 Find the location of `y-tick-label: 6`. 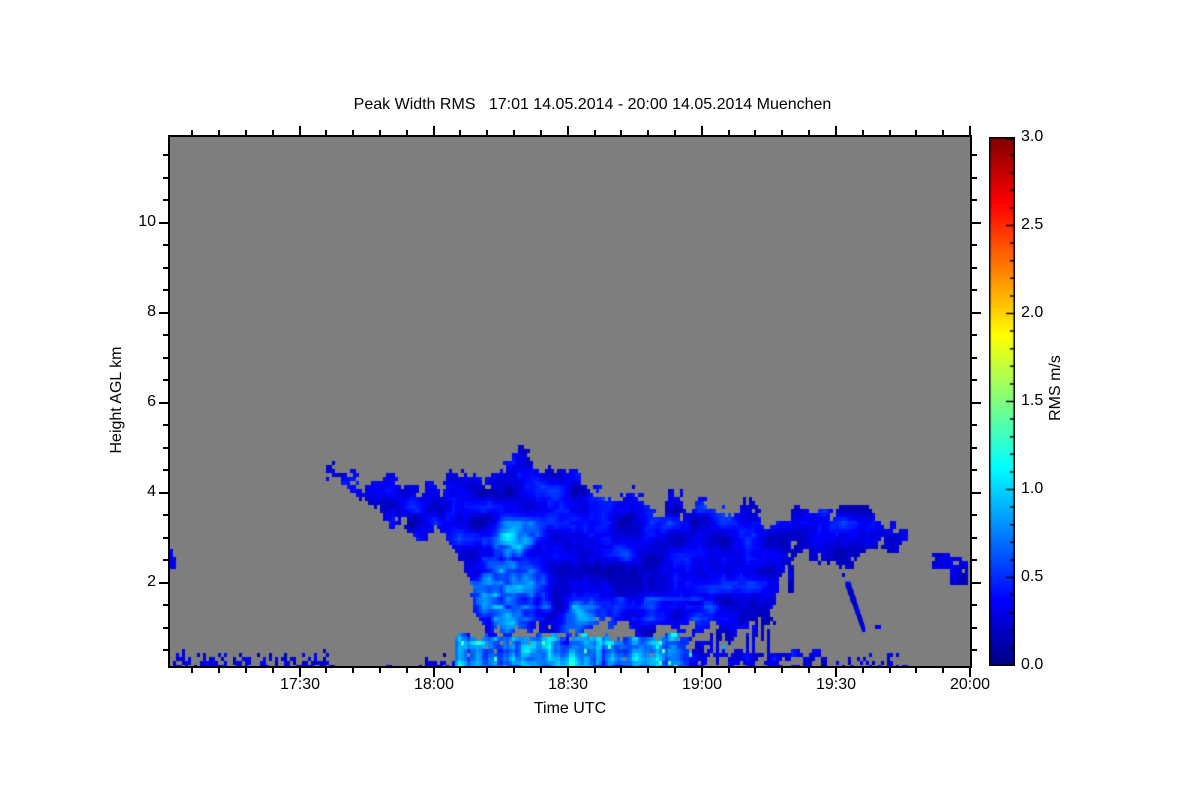

y-tick-label: 6 is located at coordinates (151, 401).